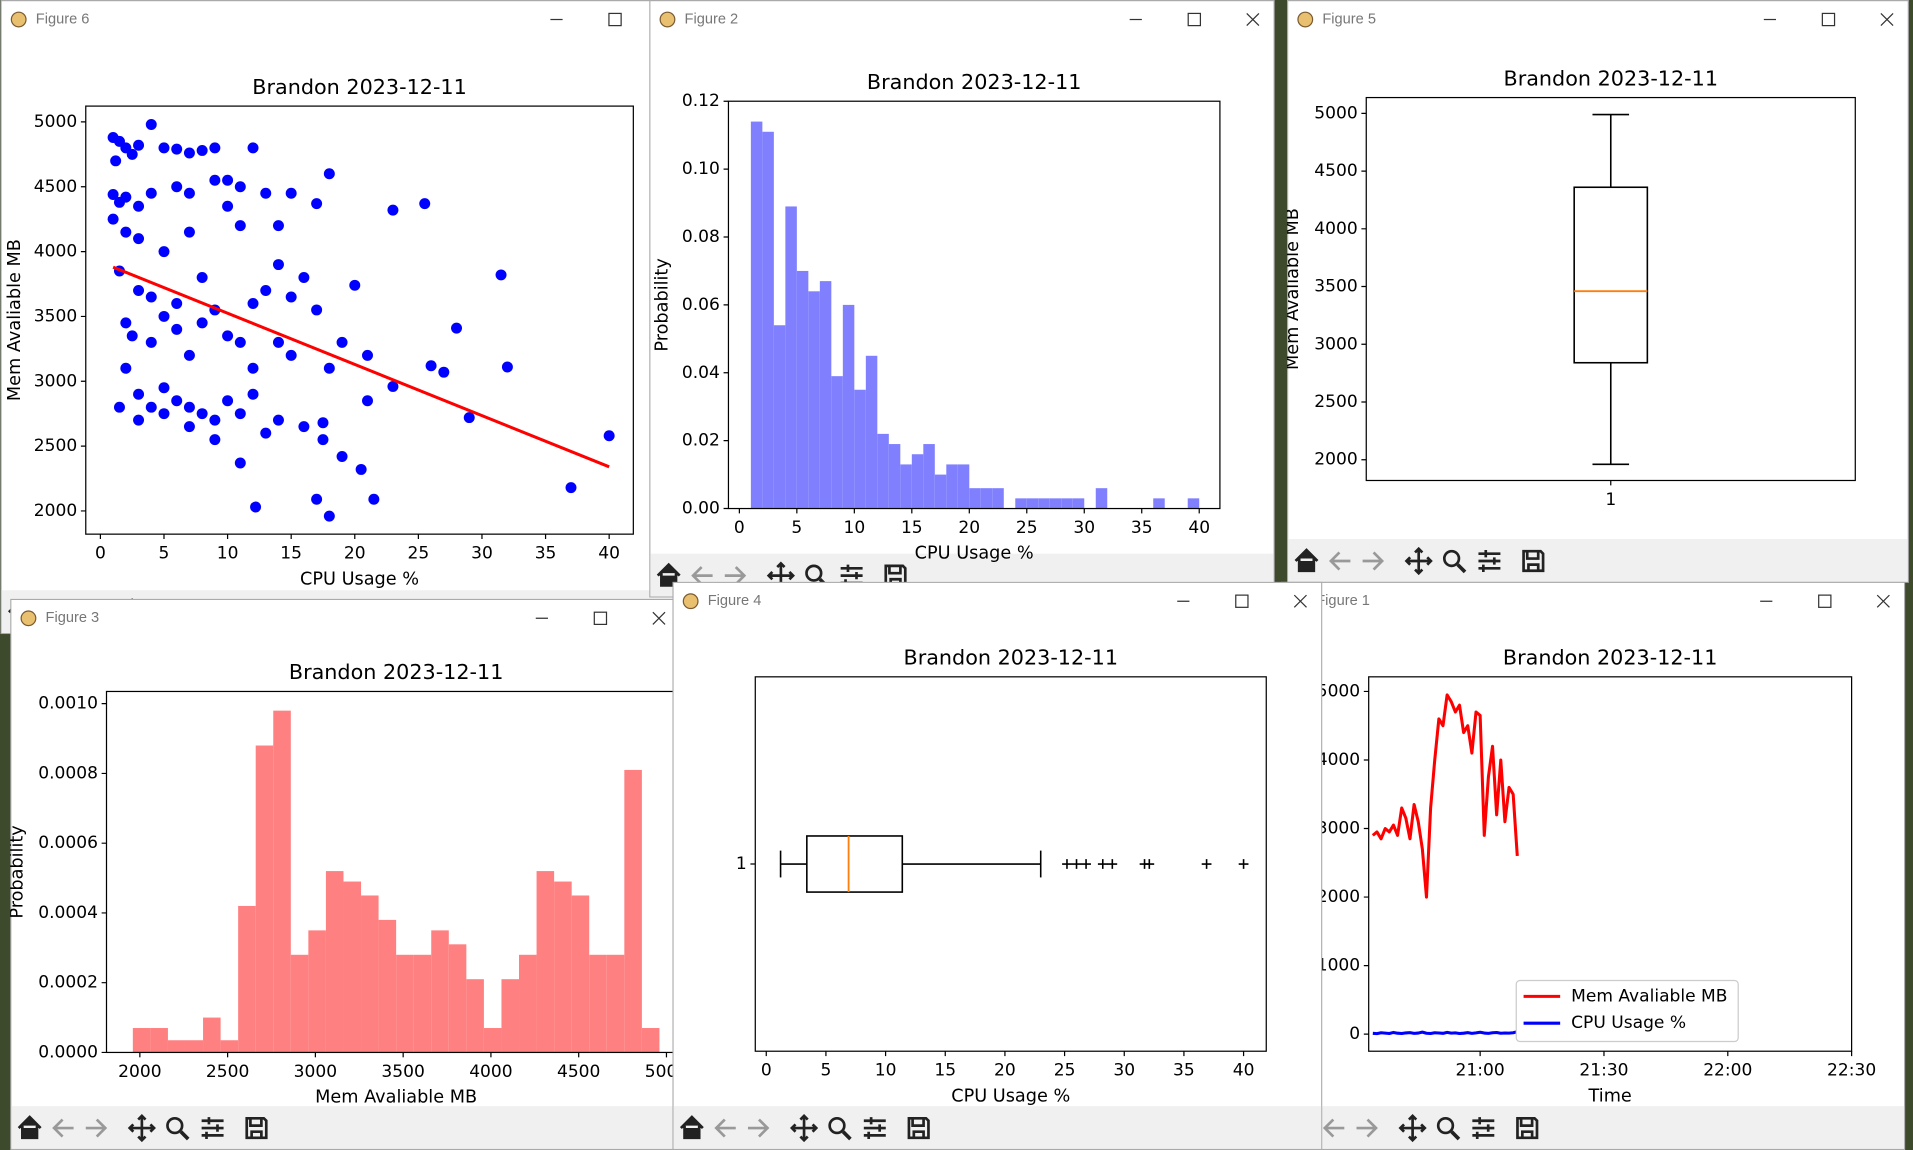 Image resolution: width=1913 pixels, height=1150 pixels. I want to click on y-tick-label: 0.0006, so click(68, 843).